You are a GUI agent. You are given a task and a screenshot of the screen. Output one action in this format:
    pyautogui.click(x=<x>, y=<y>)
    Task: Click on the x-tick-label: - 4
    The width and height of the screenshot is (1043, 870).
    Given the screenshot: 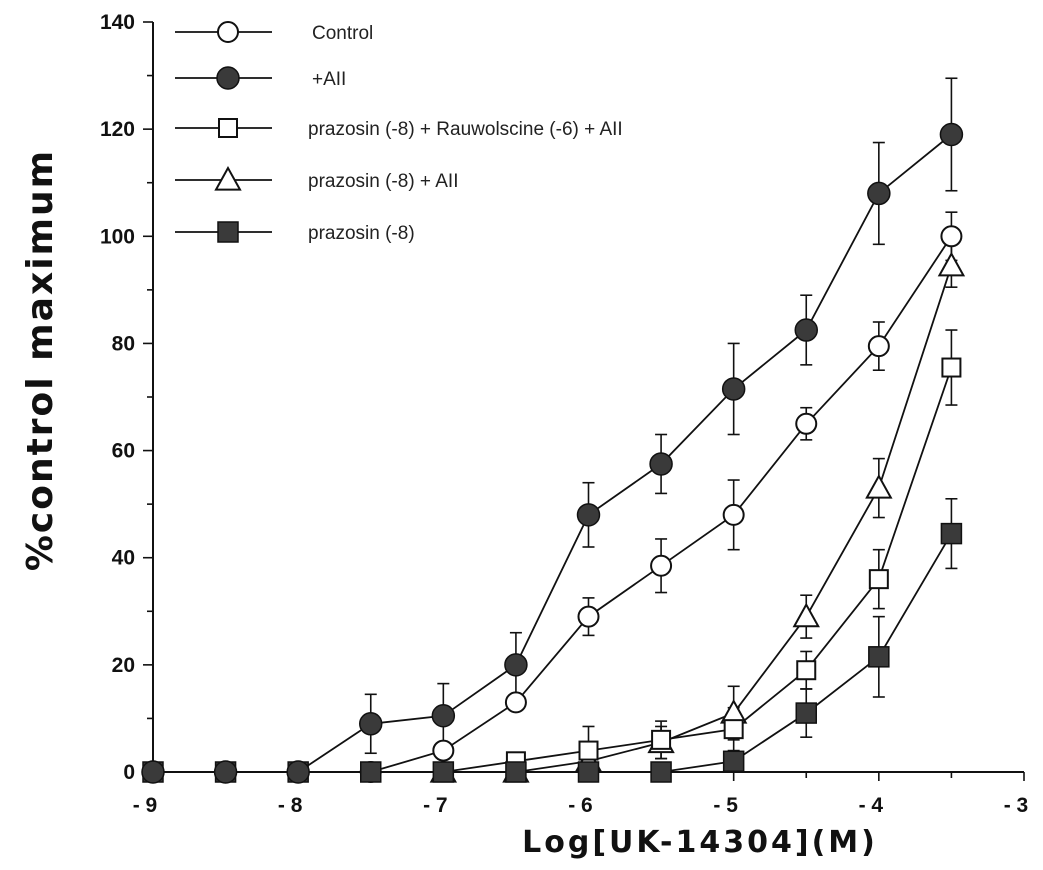 What is the action you would take?
    pyautogui.click(x=871, y=805)
    